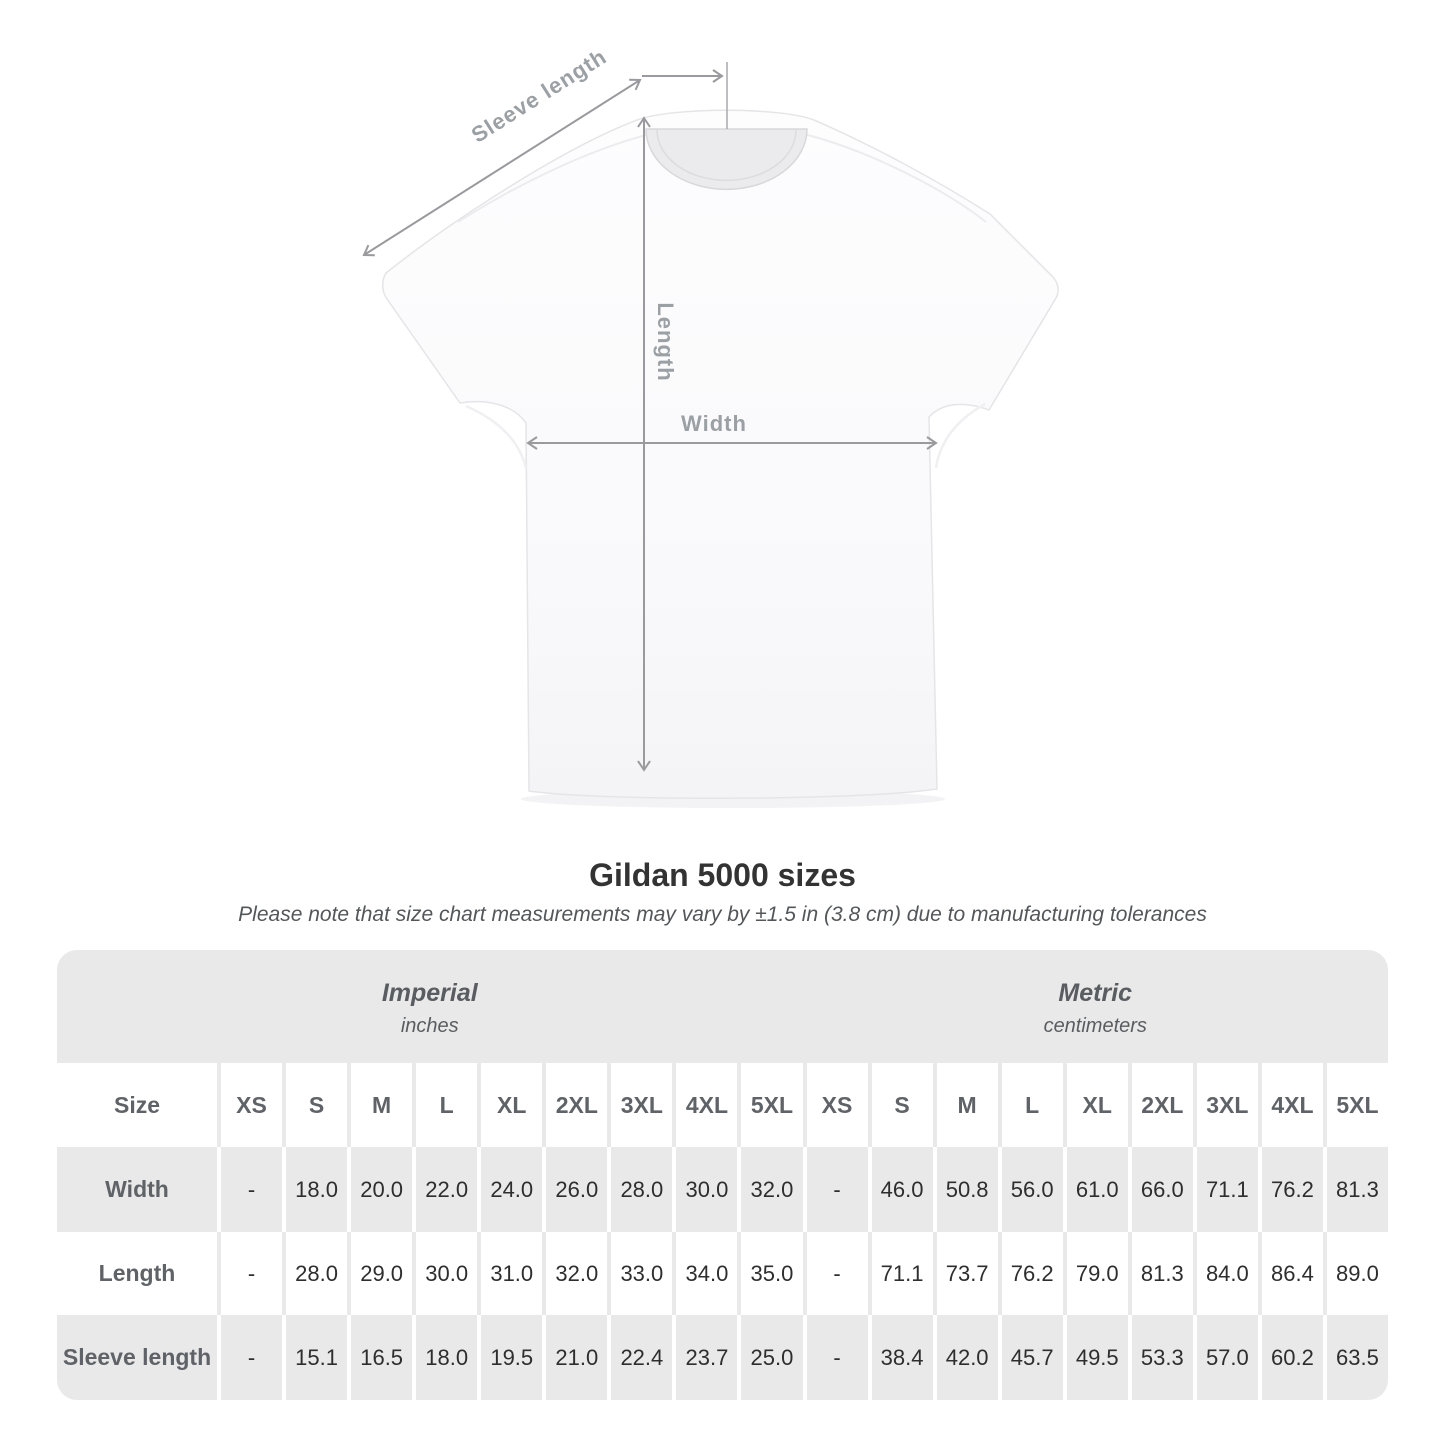 The height and width of the screenshot is (1445, 1445). I want to click on size-column-imperial: 3XL, so click(639, 1105).